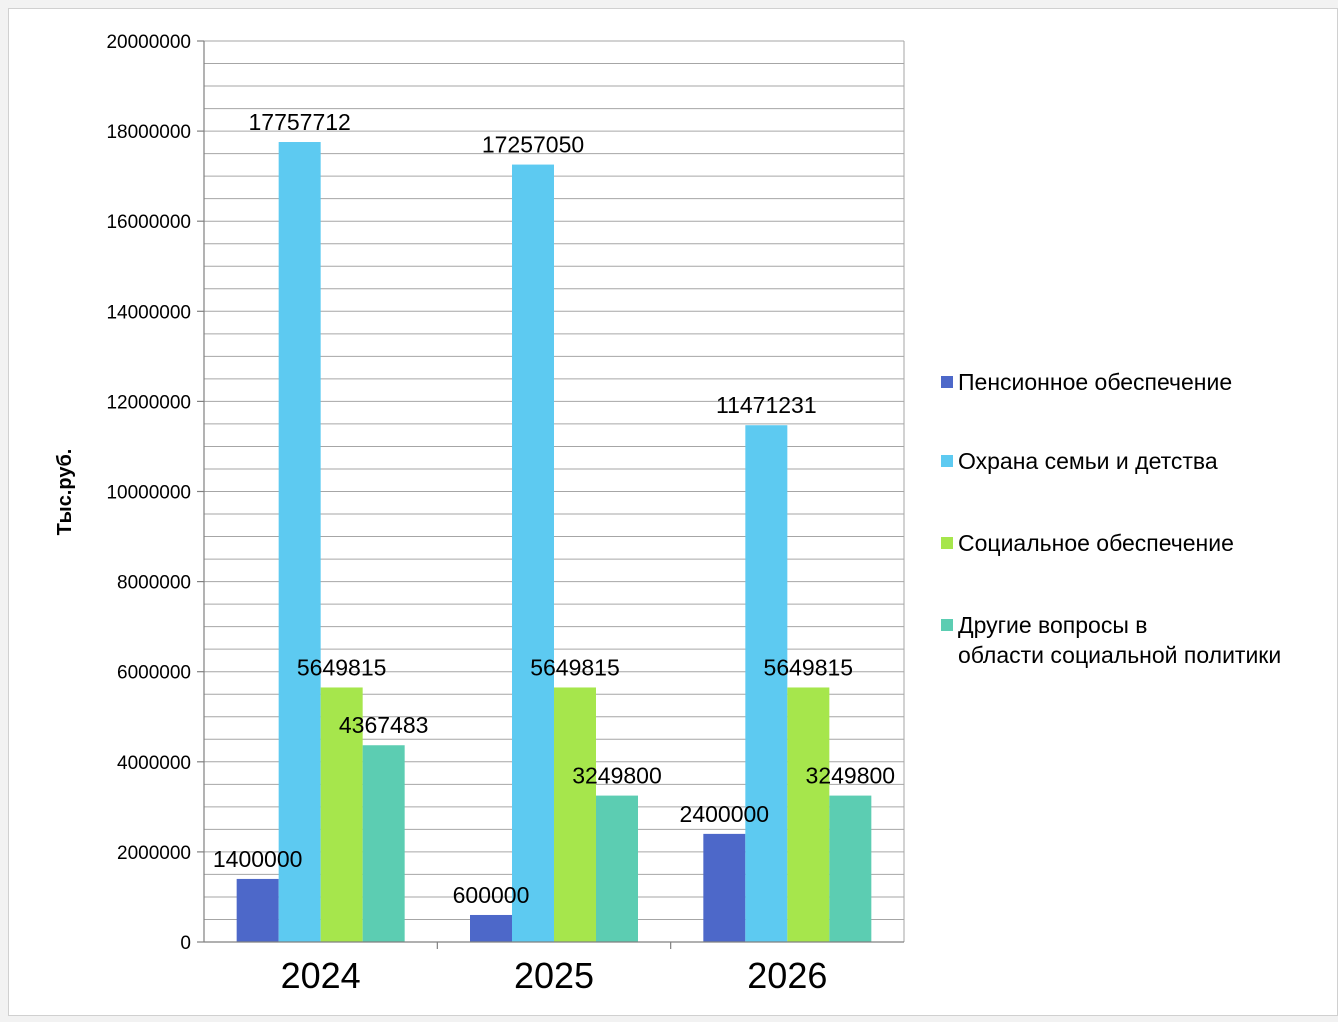 Image resolution: width=1338 pixels, height=1022 pixels. Describe the element at coordinates (148, 222) in the screenshot. I see `y-tick-label: 16000000` at that location.